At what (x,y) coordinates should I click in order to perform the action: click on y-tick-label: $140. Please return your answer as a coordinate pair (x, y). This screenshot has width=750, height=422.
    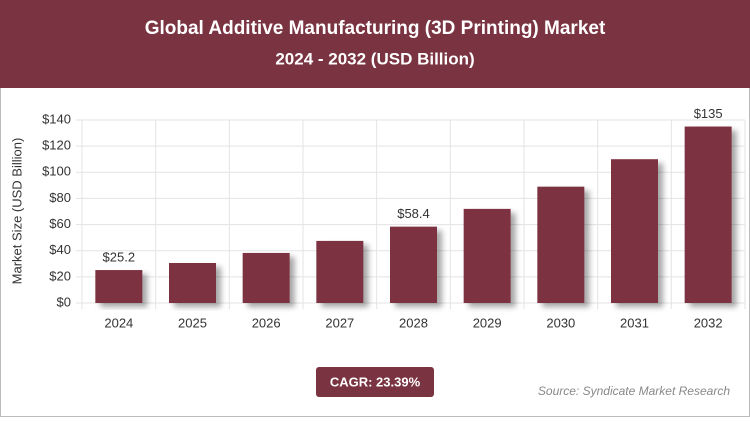
    Looking at the image, I should click on (56, 118).